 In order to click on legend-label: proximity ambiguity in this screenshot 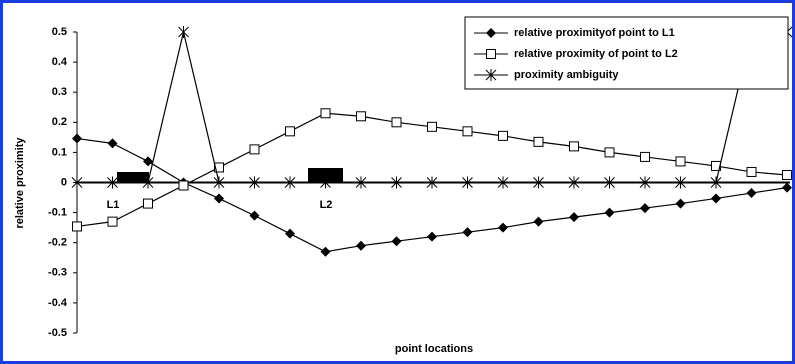, I will do `click(566, 75)`.